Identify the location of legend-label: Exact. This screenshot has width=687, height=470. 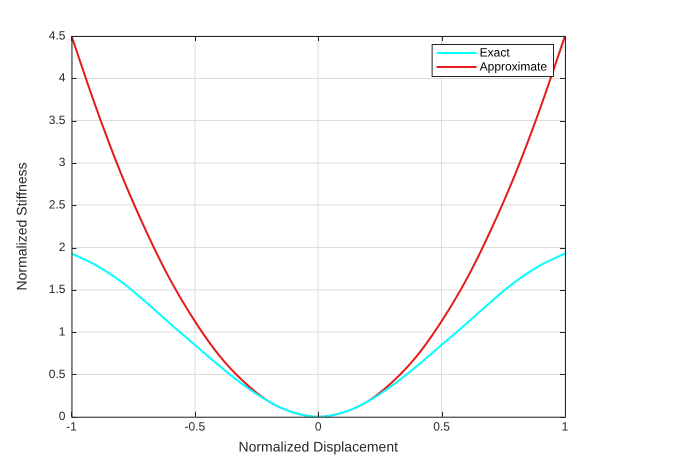
(495, 52).